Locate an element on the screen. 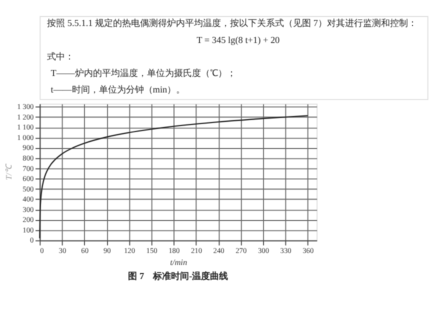 Image resolution: width=432 pixels, height=313 pixels. y-tick-label: 1 000 is located at coordinates (25, 137).